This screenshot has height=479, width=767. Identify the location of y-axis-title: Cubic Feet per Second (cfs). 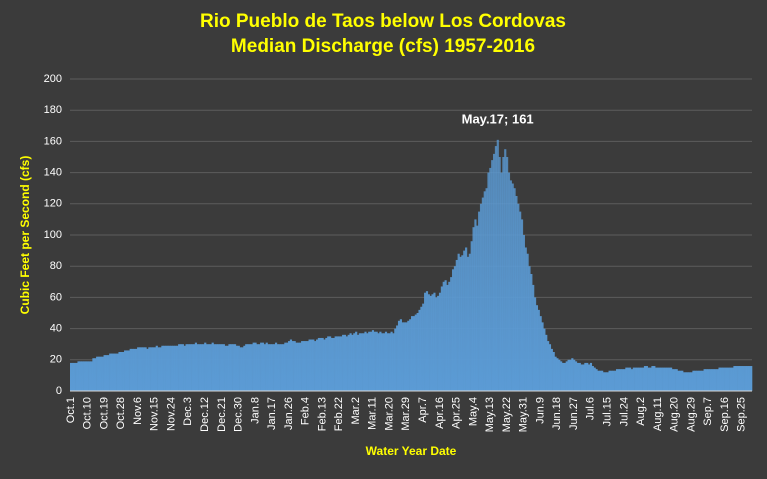
(25, 235).